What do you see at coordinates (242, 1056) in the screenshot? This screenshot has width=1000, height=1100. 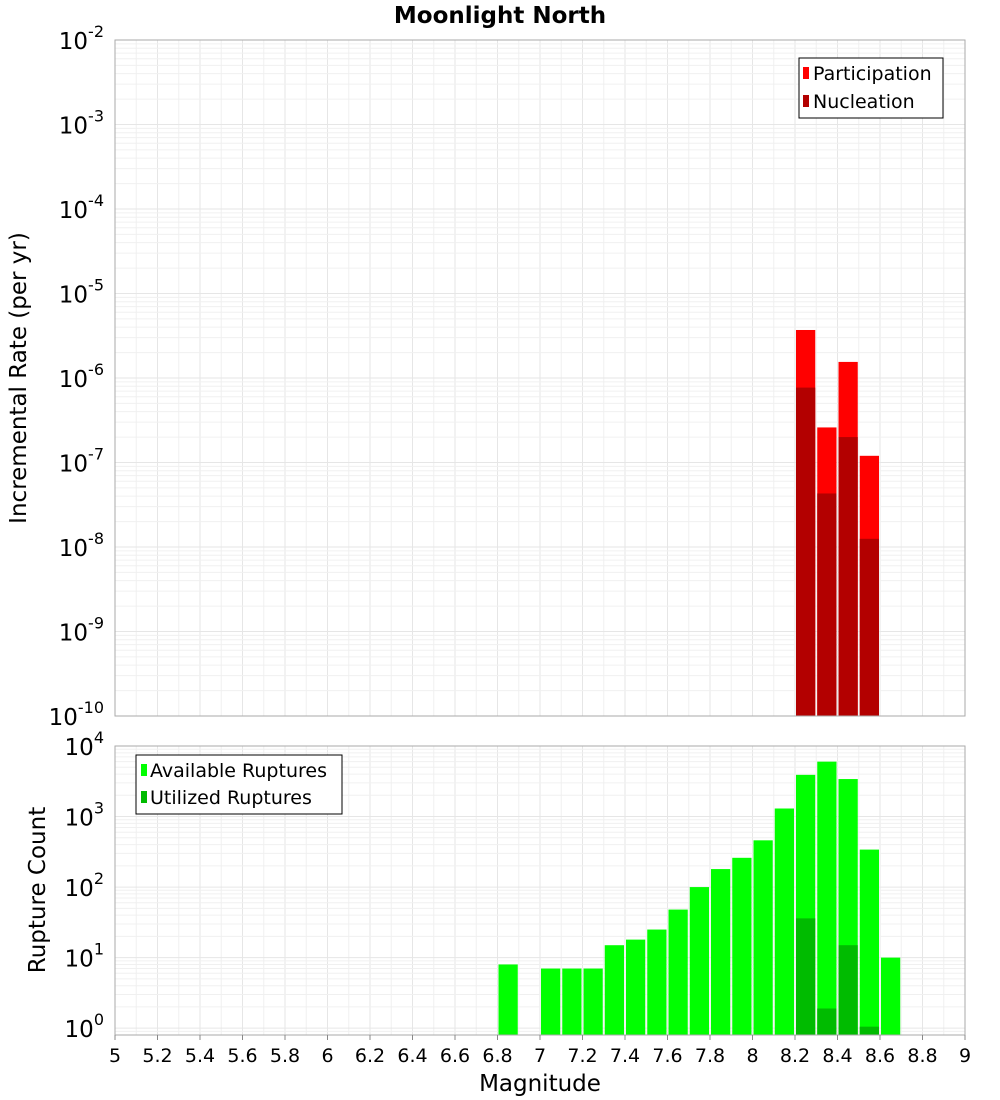 I see `x-tick-label: 5.6` at bounding box center [242, 1056].